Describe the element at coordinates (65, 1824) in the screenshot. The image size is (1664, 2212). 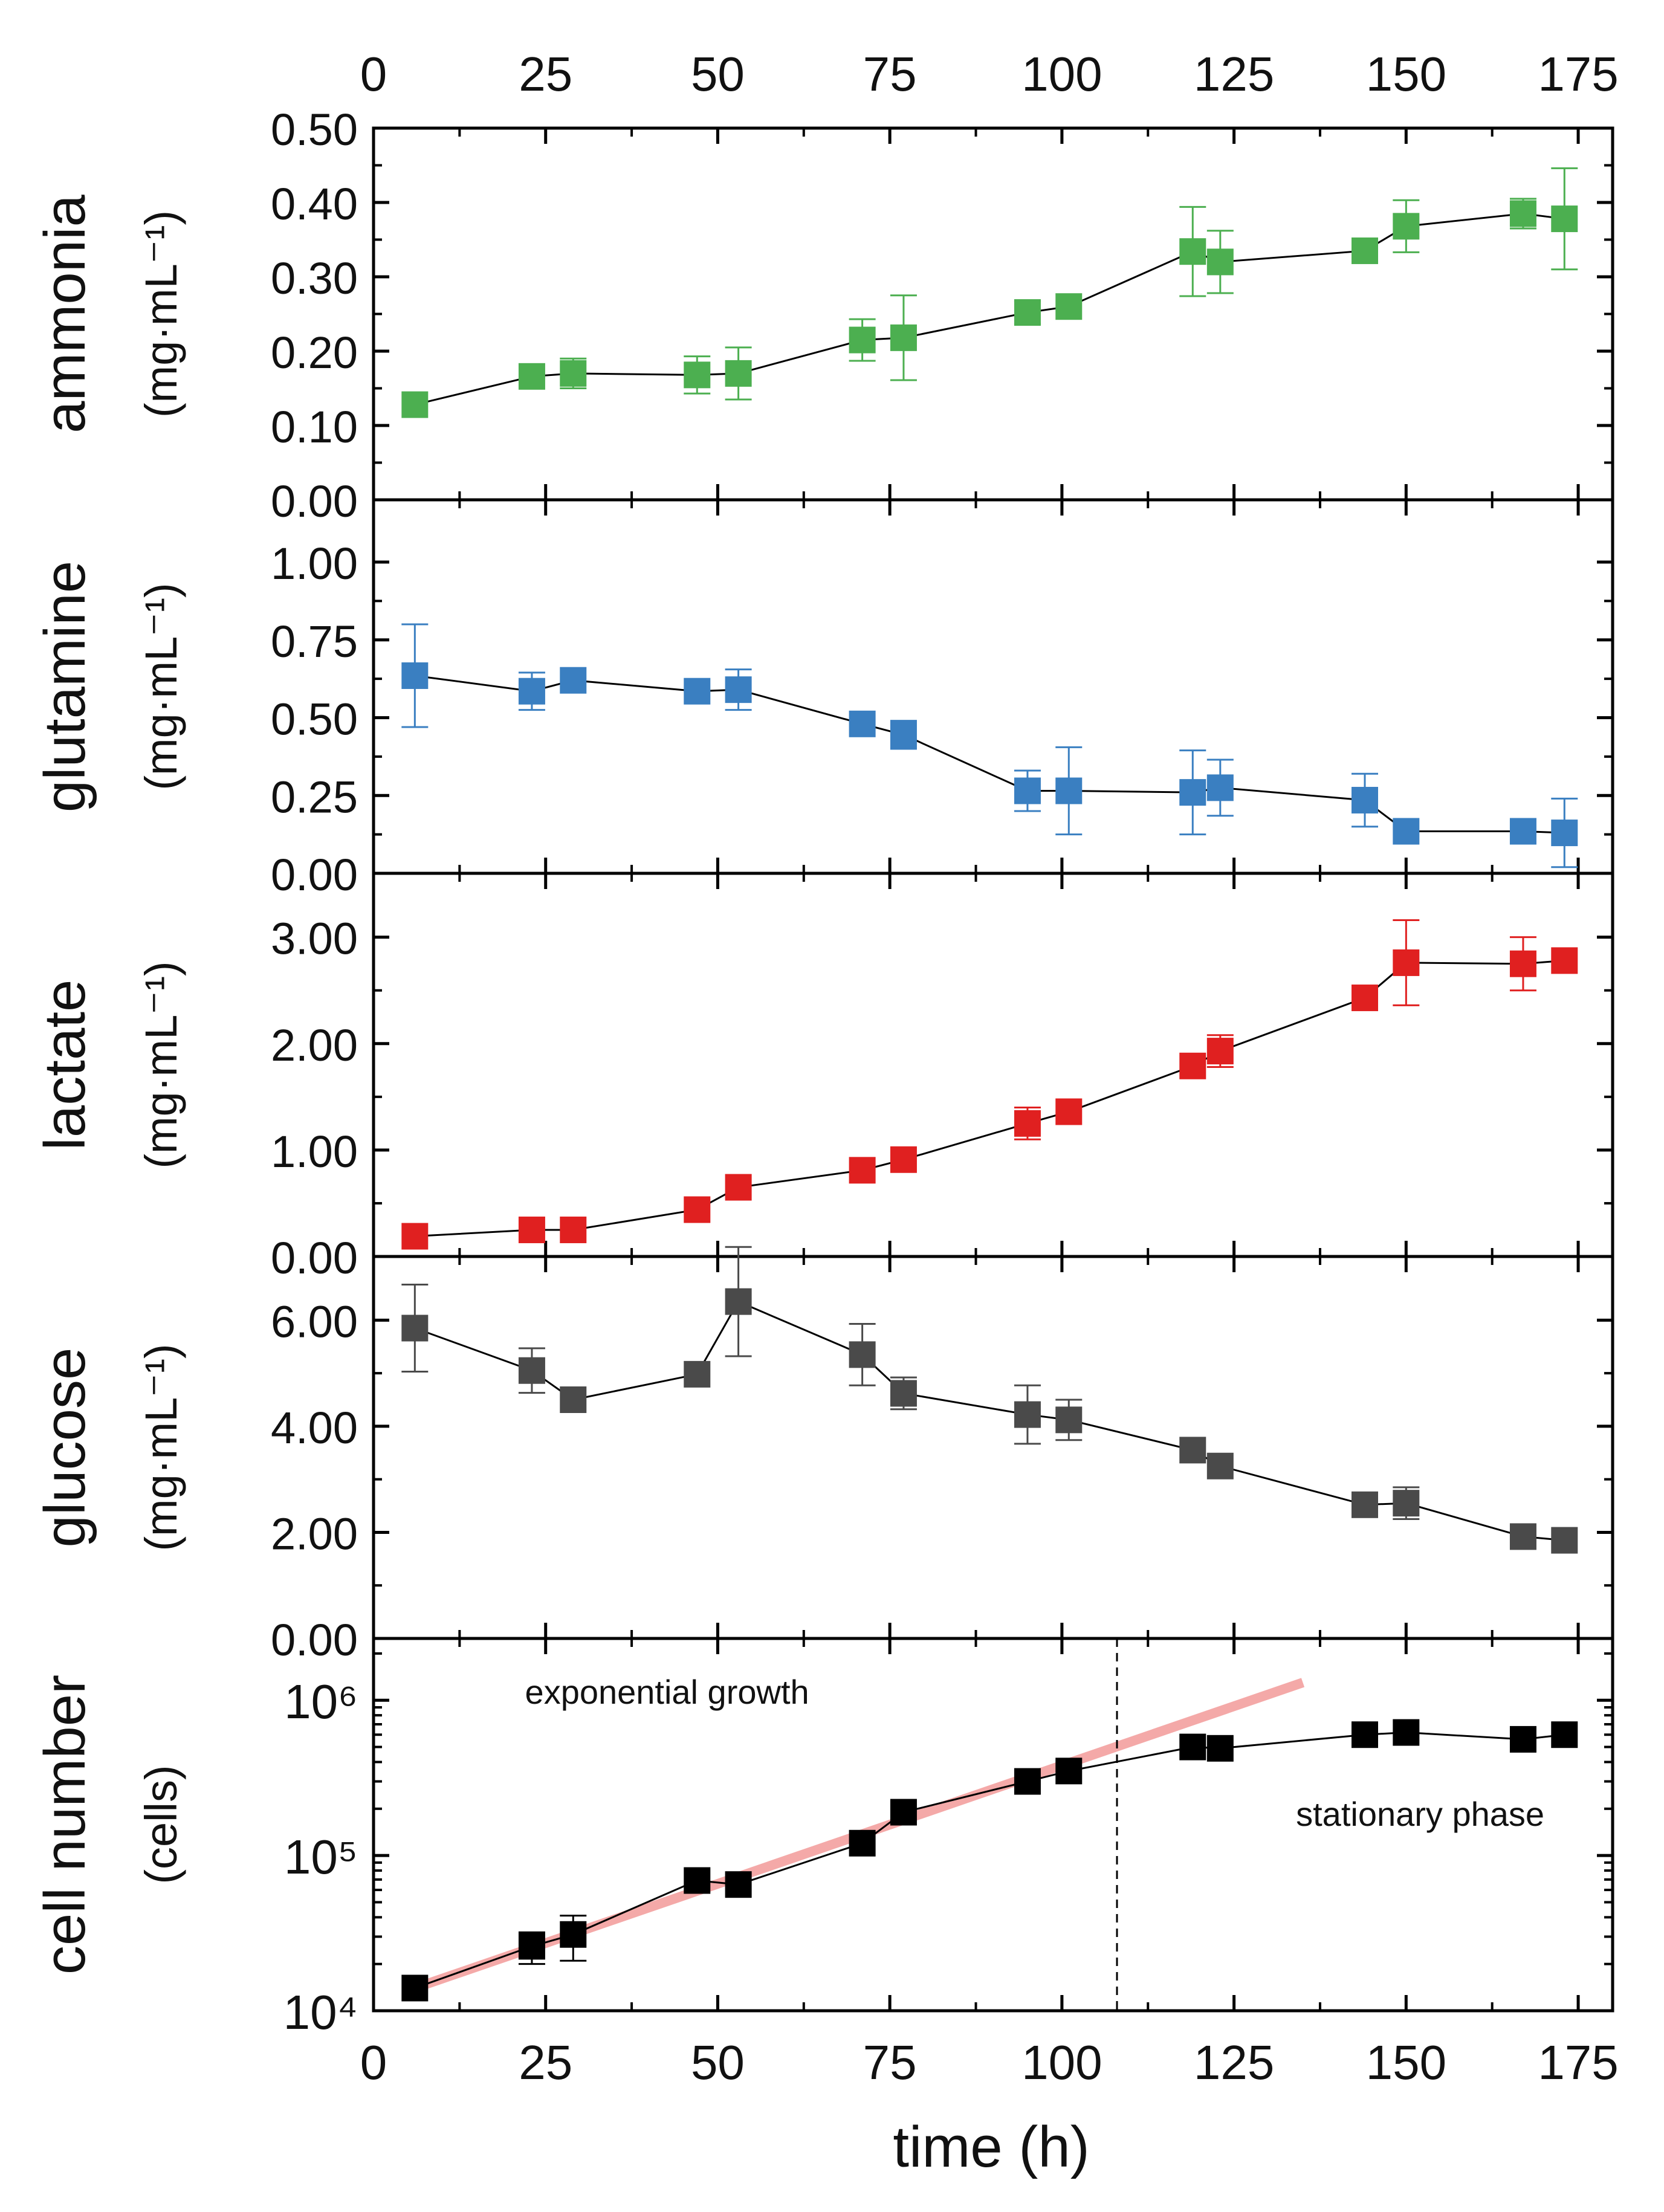
I see `y-axis-label: cell number` at that location.